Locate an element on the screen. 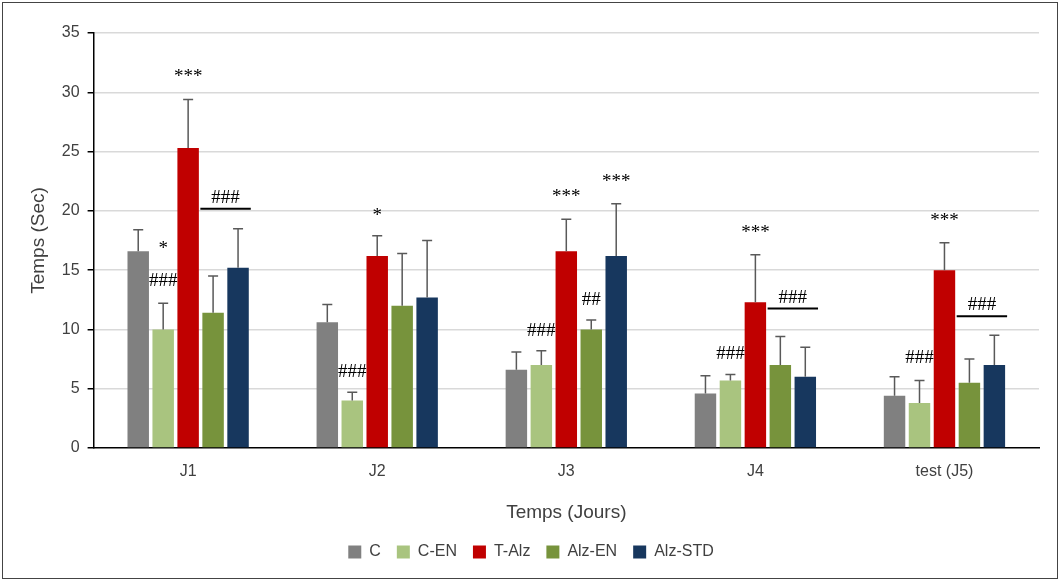 Image resolution: width=1062 pixels, height=583 pixels. legend-label: C is located at coordinates (375, 551).